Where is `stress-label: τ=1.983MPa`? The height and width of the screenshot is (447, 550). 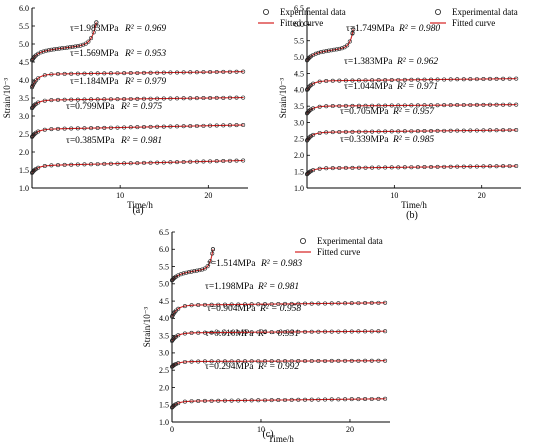
stress-label: τ=1.983MPa is located at coordinates (94, 29).